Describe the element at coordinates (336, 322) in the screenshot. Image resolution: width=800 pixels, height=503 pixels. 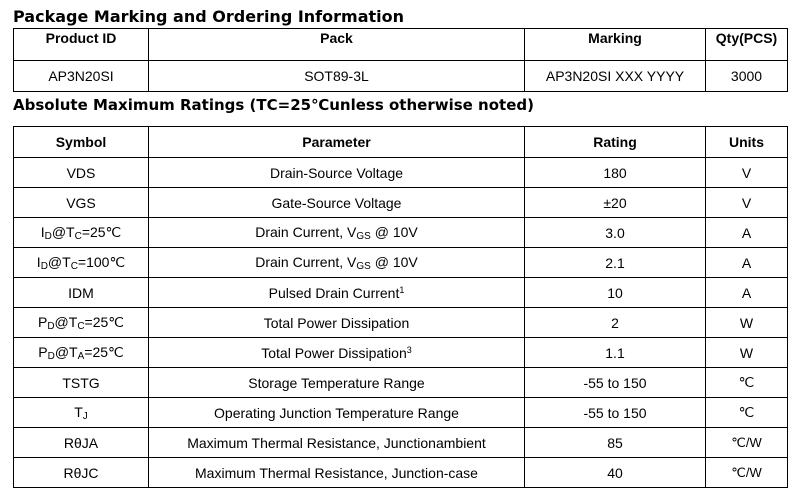
I see `parameter-cell: Total Power Dissipation` at that location.